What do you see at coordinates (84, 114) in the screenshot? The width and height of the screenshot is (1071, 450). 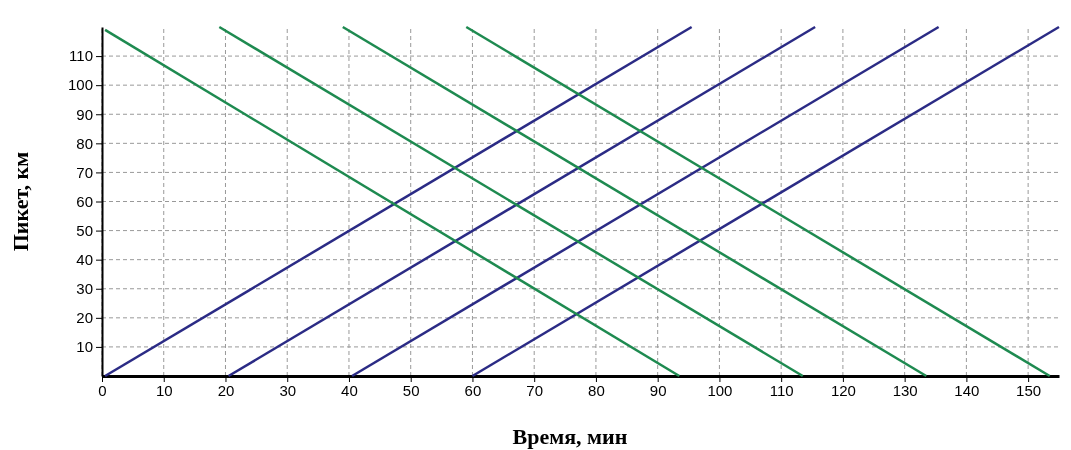 I see `y-tick-label: 90` at bounding box center [84, 114].